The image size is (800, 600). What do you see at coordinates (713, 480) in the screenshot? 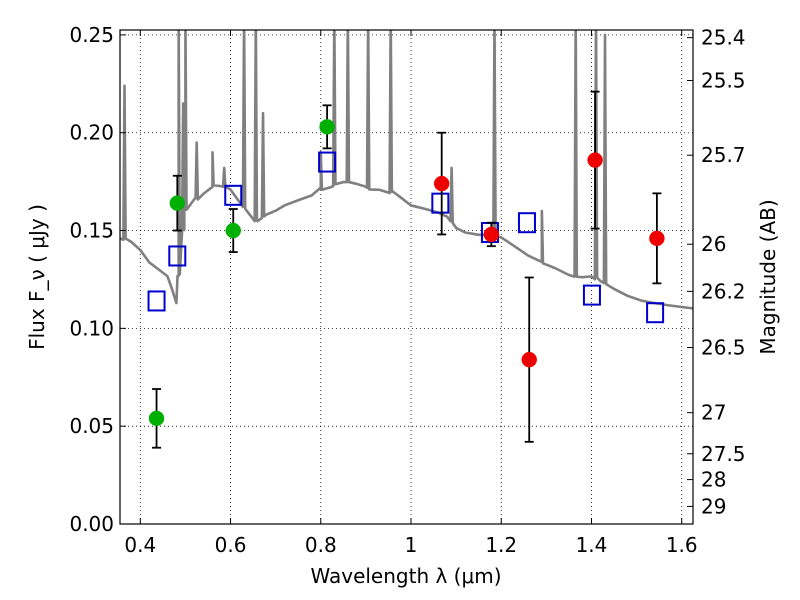
I see `right-tick-label: 28` at bounding box center [713, 480].